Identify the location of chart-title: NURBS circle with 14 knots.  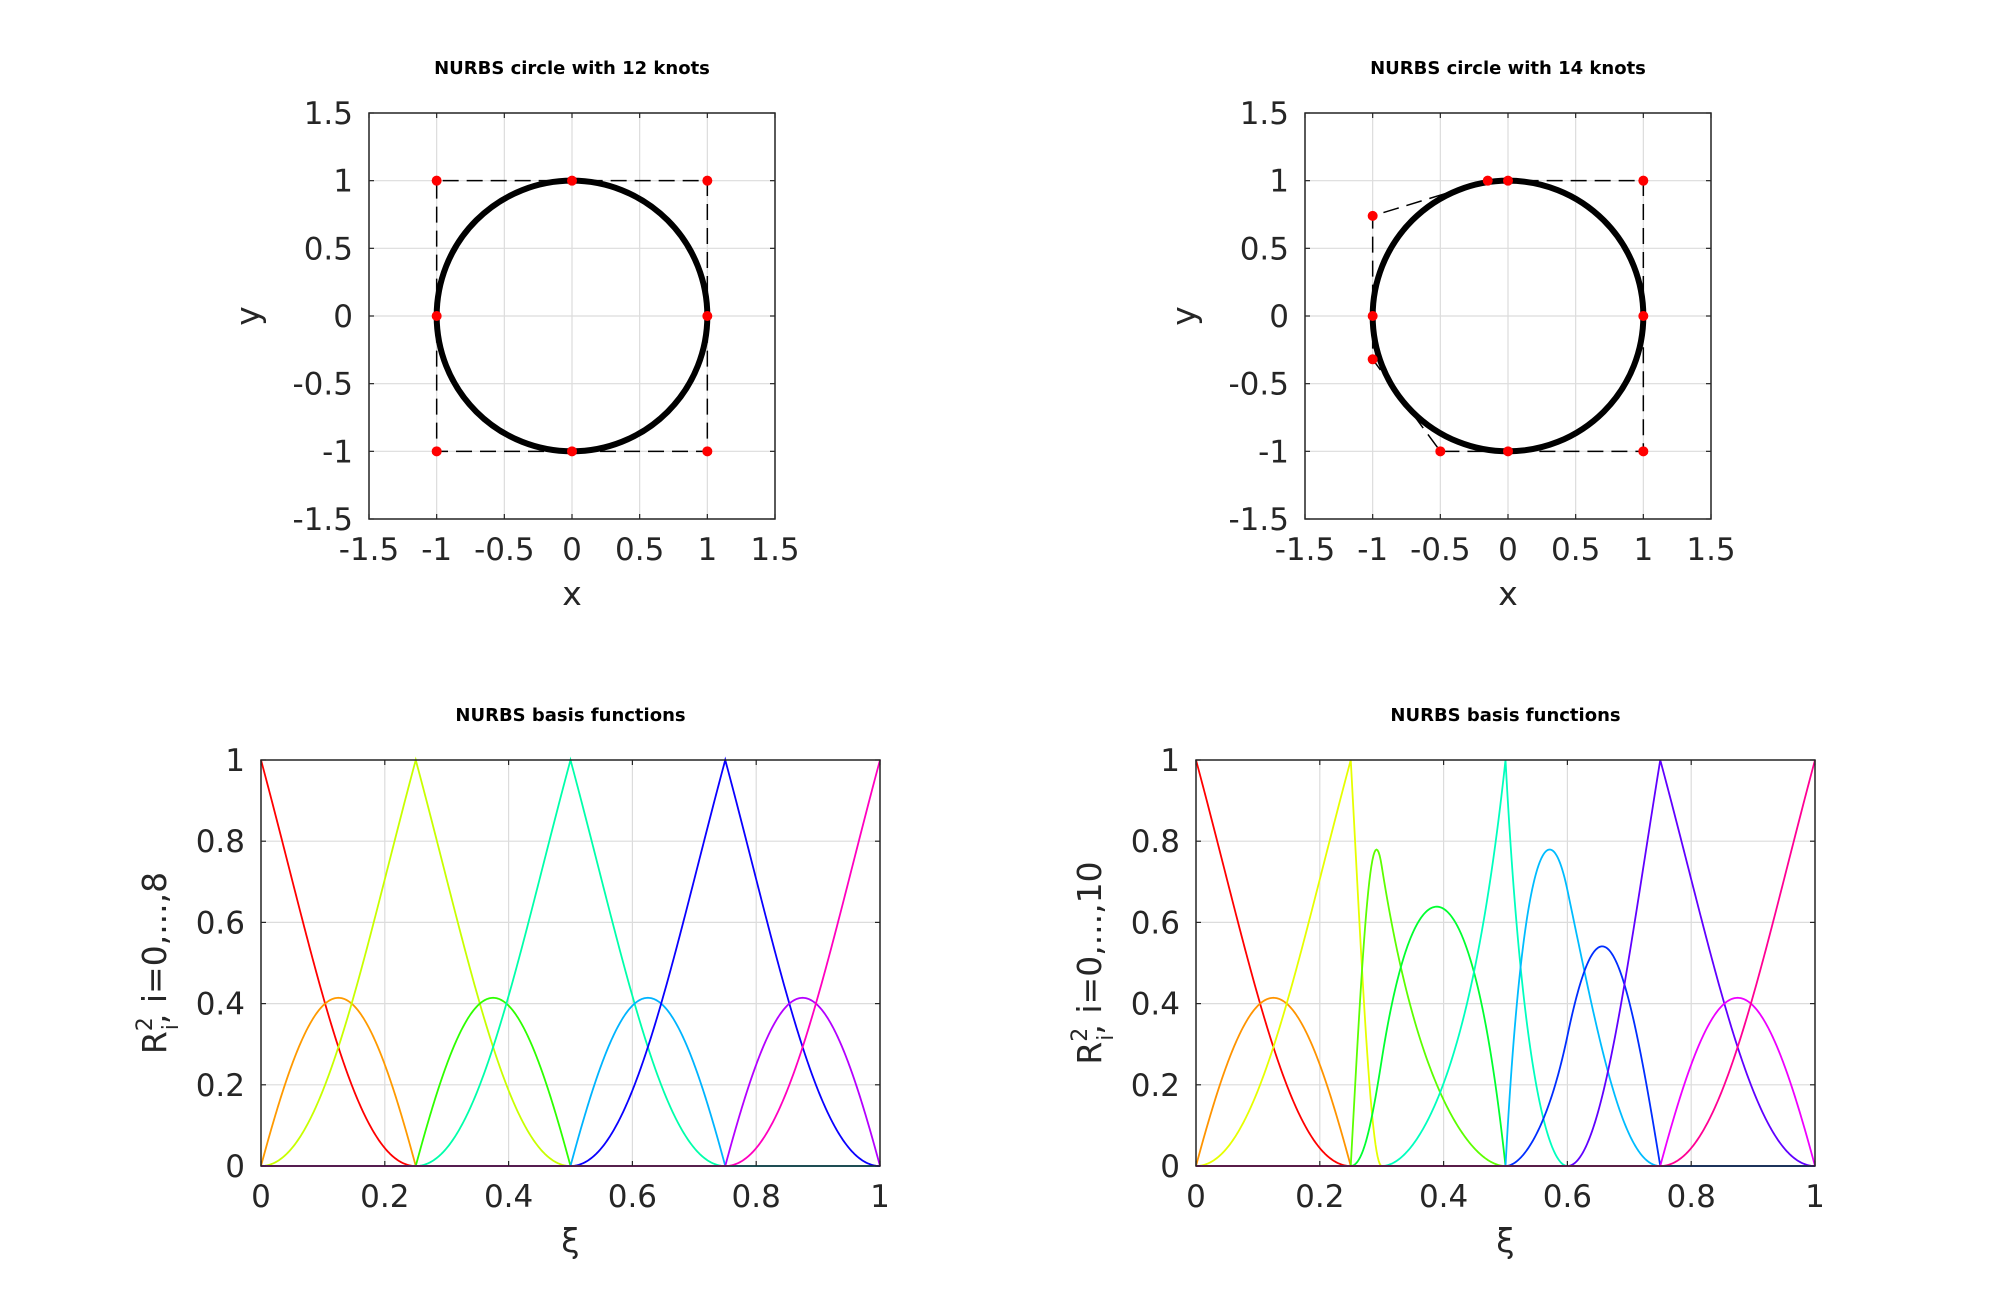
(1508, 68).